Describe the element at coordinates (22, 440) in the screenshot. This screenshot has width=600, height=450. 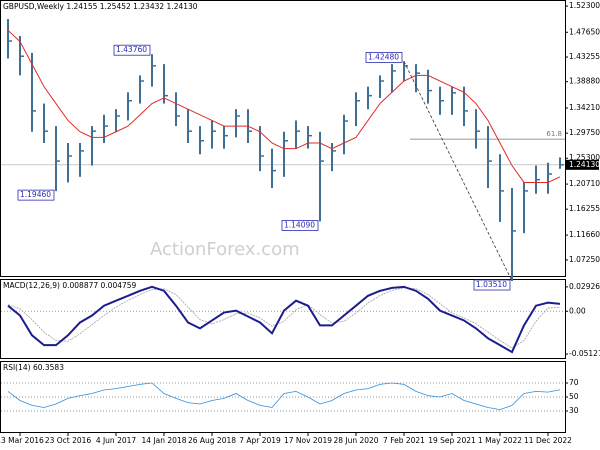
I see `x-tick-label: 13 Mar 2016` at that location.